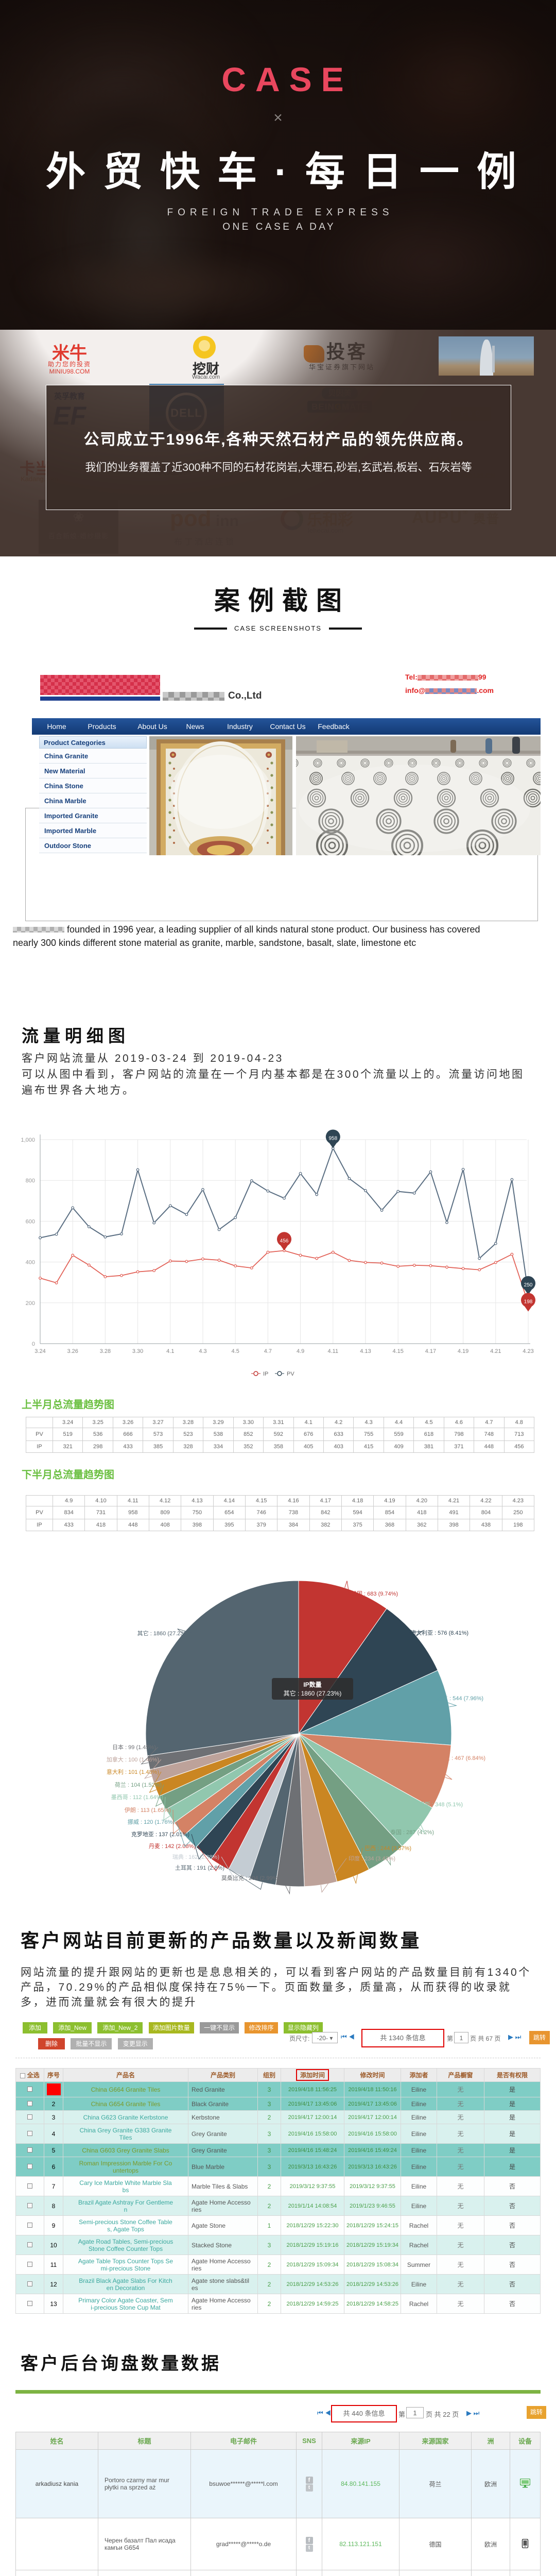  I want to click on svg-text: 250, so click(528, 1285).